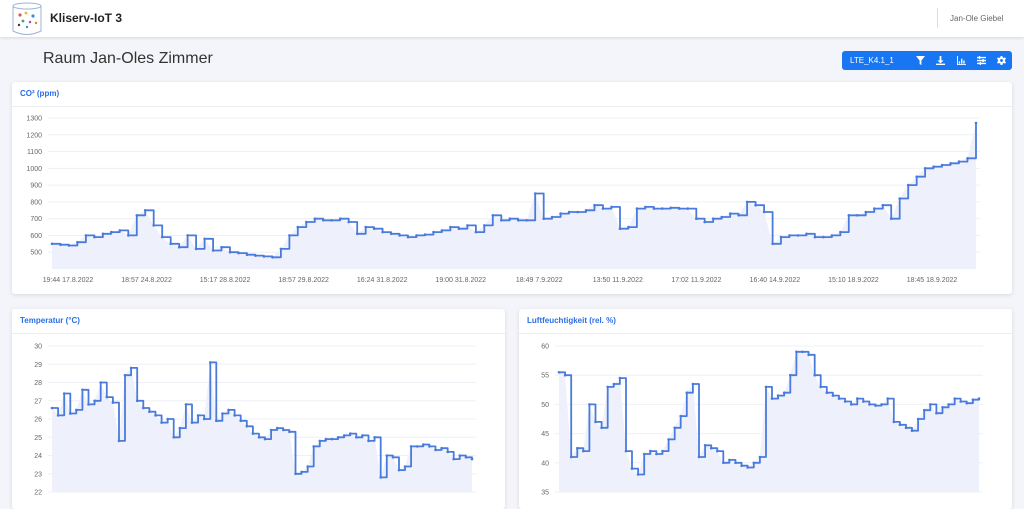  I want to click on device-select-button: LTE_K4.1_1, so click(872, 60).